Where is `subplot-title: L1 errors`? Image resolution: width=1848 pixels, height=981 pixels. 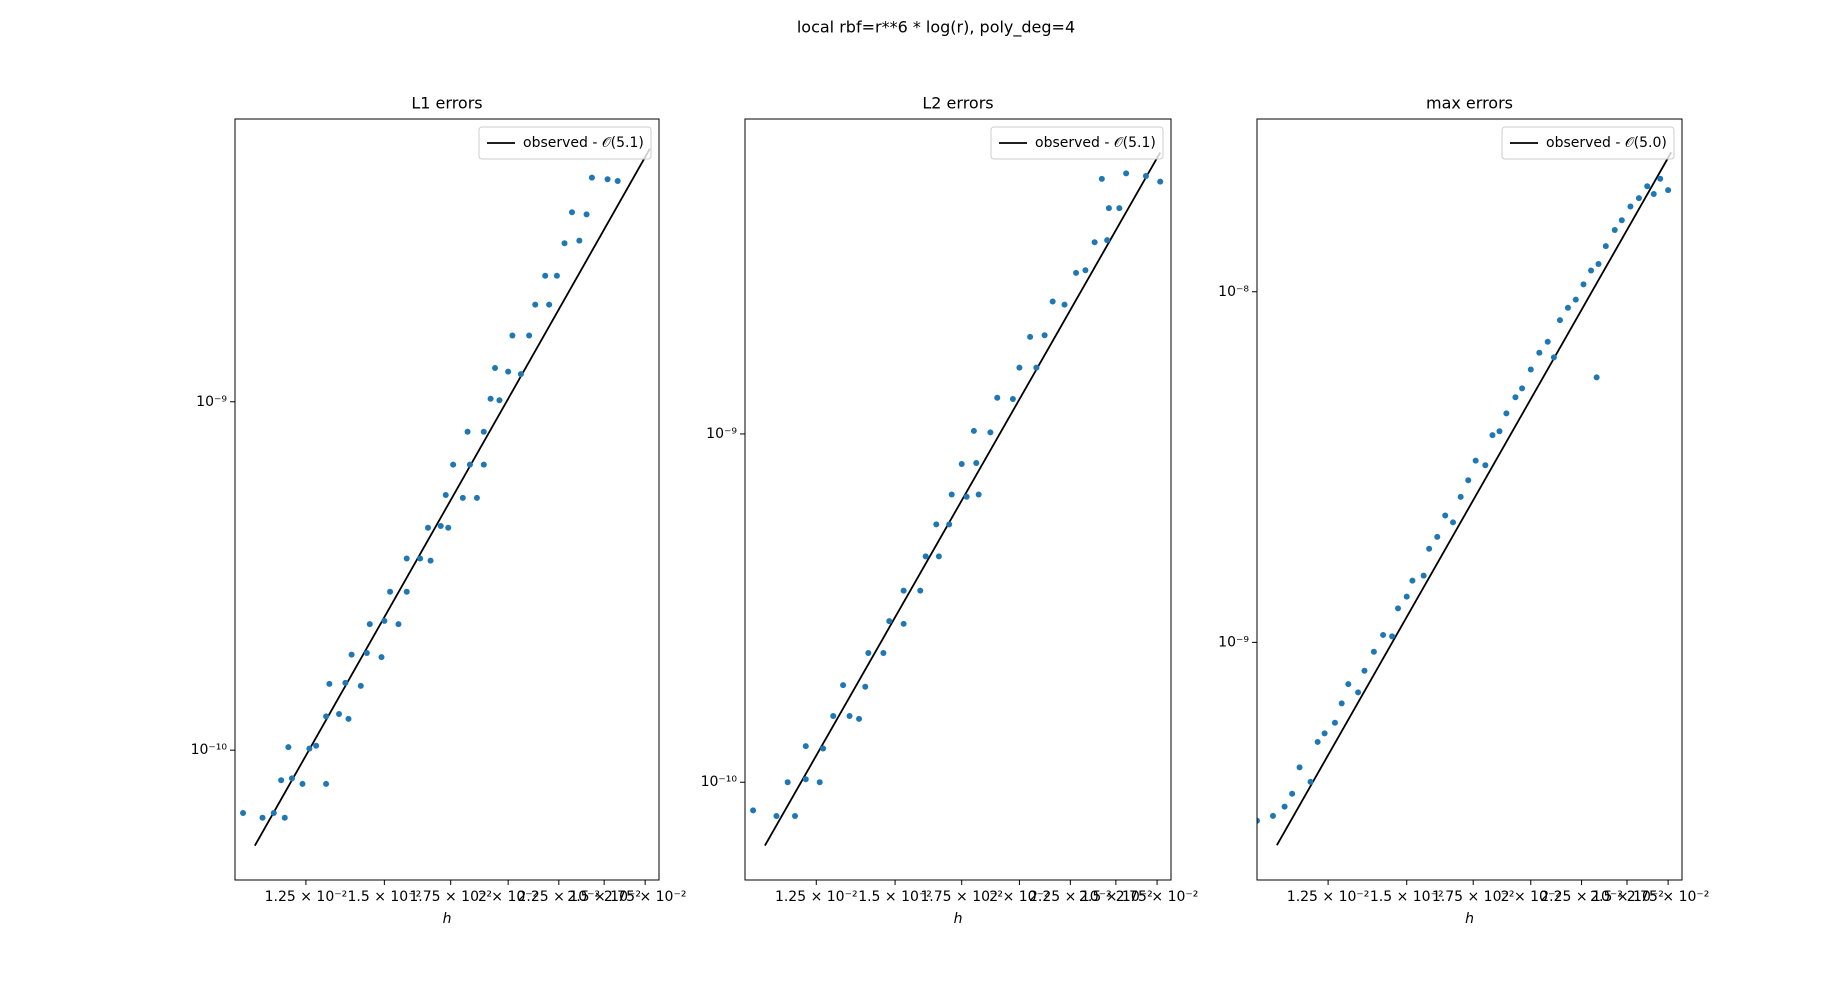 subplot-title: L1 errors is located at coordinates (446, 103).